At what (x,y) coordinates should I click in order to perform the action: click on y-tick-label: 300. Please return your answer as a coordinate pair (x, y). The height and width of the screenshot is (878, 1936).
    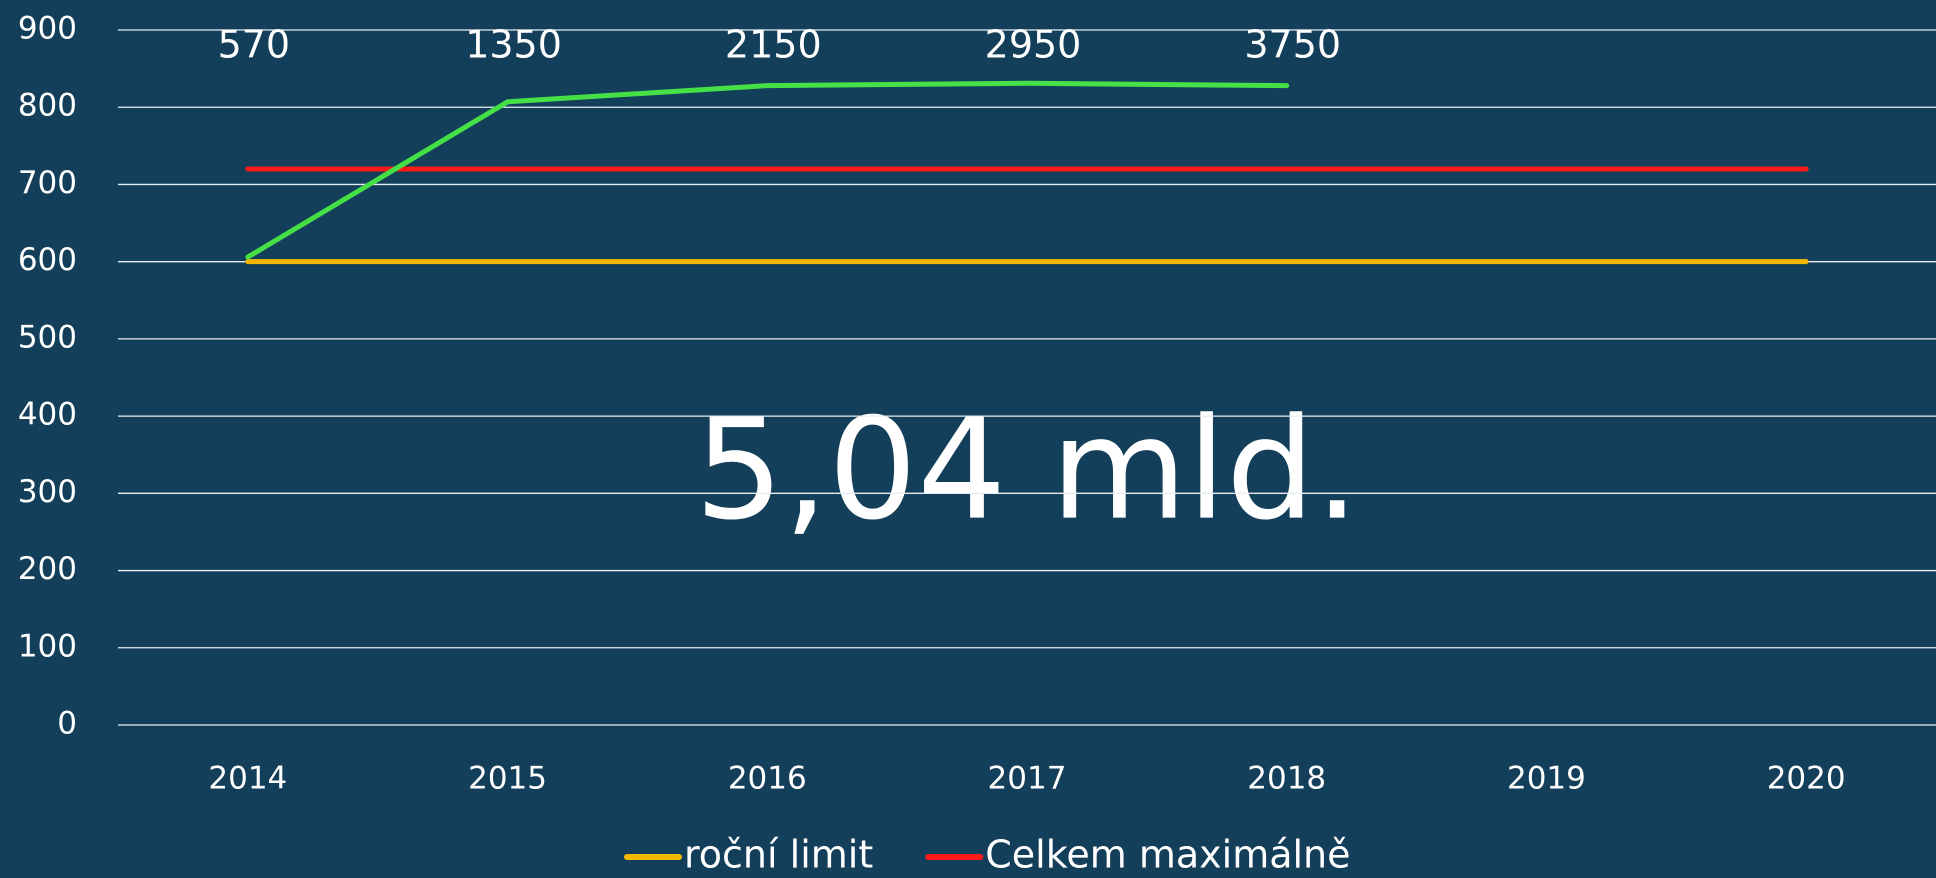
    Looking at the image, I should click on (47, 492).